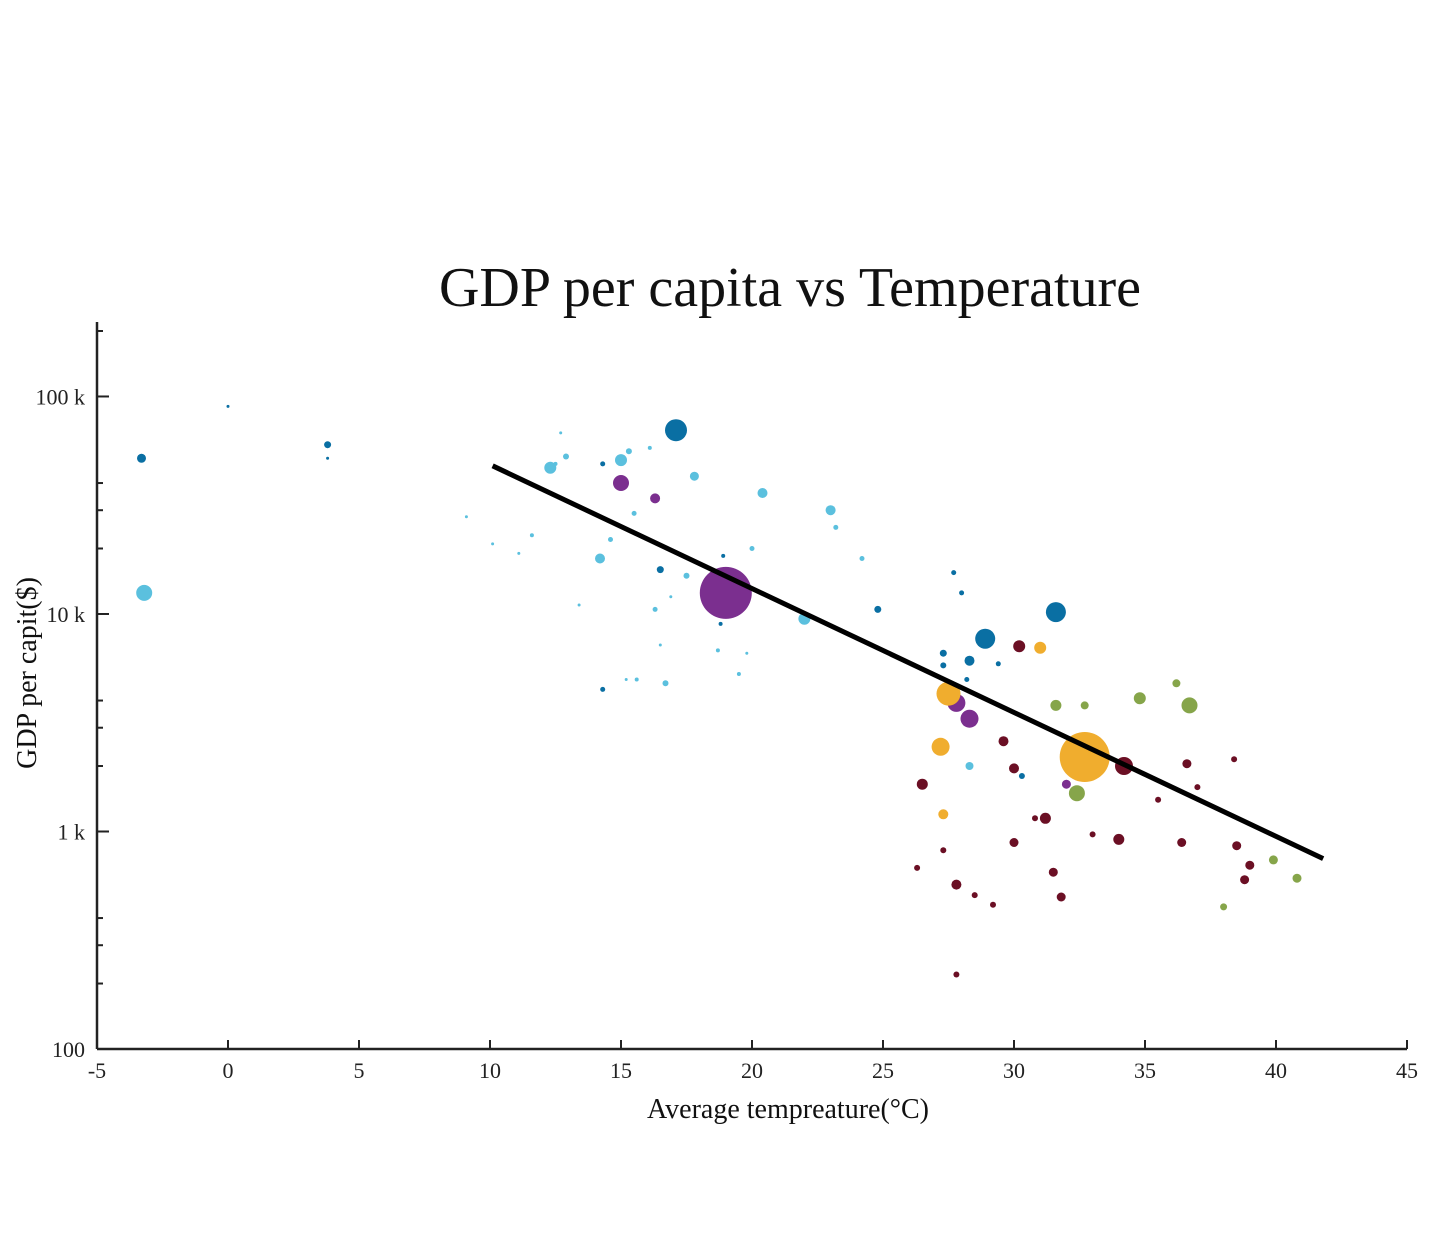 Image resolution: width=1440 pixels, height=1243 pixels. What do you see at coordinates (1014, 1070) in the screenshot?
I see `x-tick-label: 30` at bounding box center [1014, 1070].